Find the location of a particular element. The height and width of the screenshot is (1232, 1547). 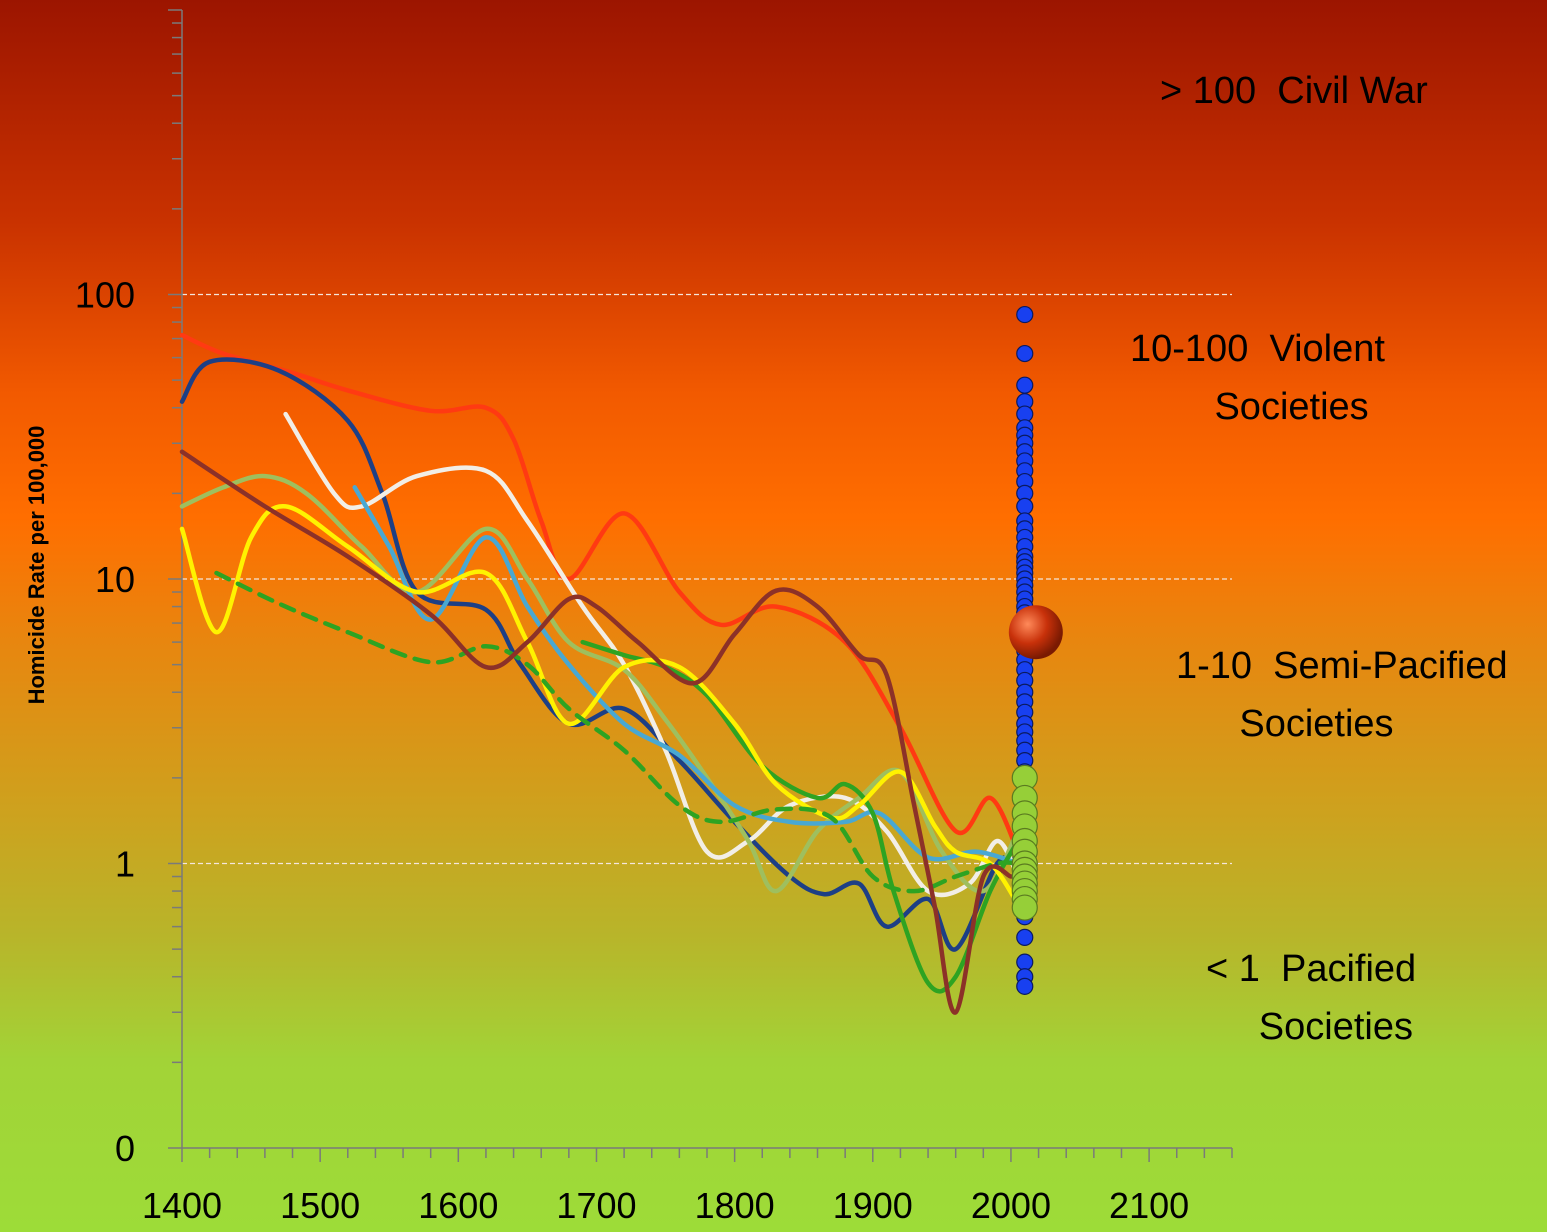

x-tick-label: 1900 is located at coordinates (873, 1205).